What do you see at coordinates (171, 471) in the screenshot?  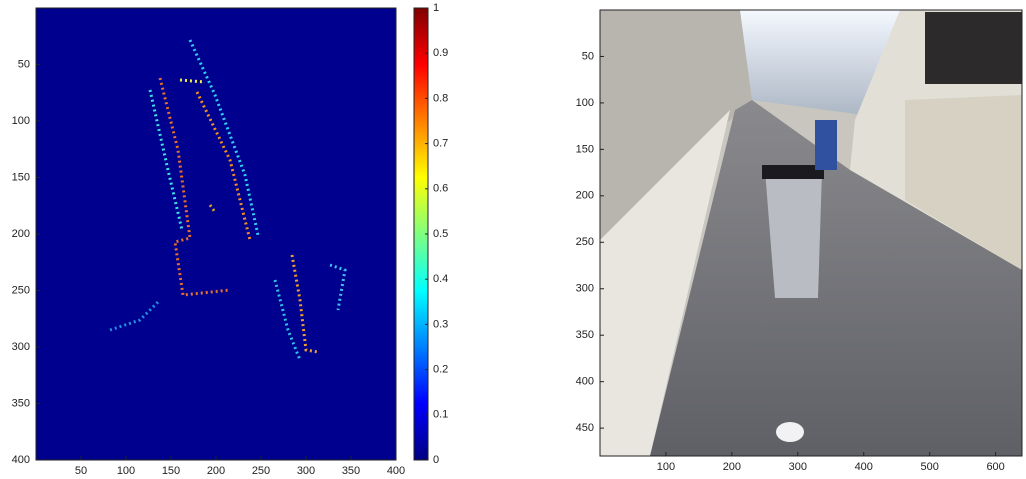 I see `x-tick-label: 150` at bounding box center [171, 471].